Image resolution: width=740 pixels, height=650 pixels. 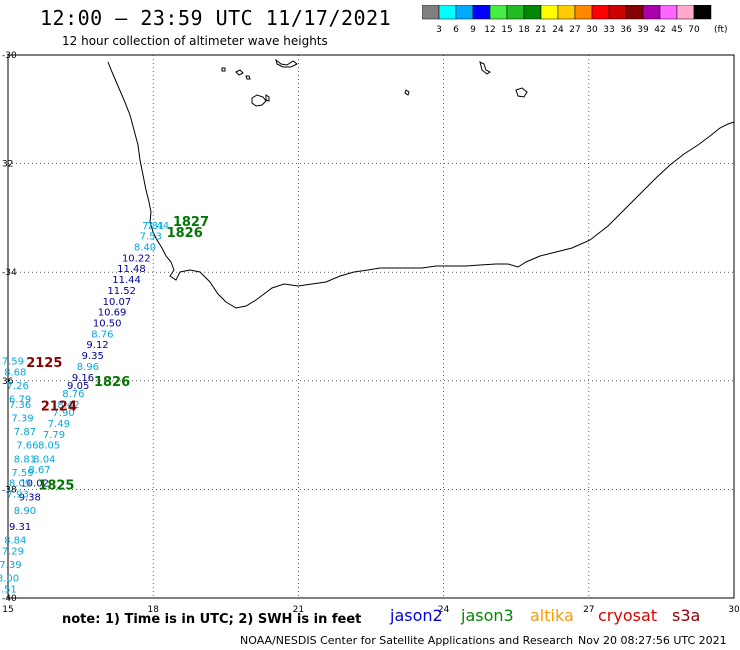 What do you see at coordinates (30, 497) in the screenshot?
I see `swh-value-label: 9.38` at bounding box center [30, 497].